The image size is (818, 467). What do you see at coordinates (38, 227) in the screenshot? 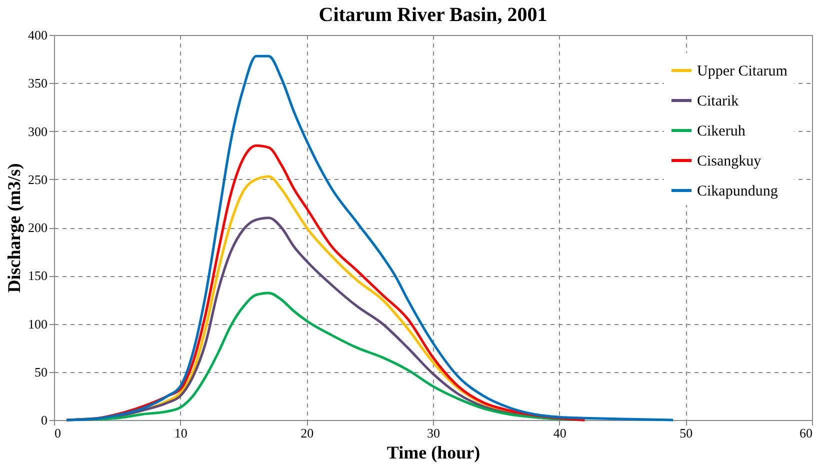
I see `y-tick-label: 200` at bounding box center [38, 227].